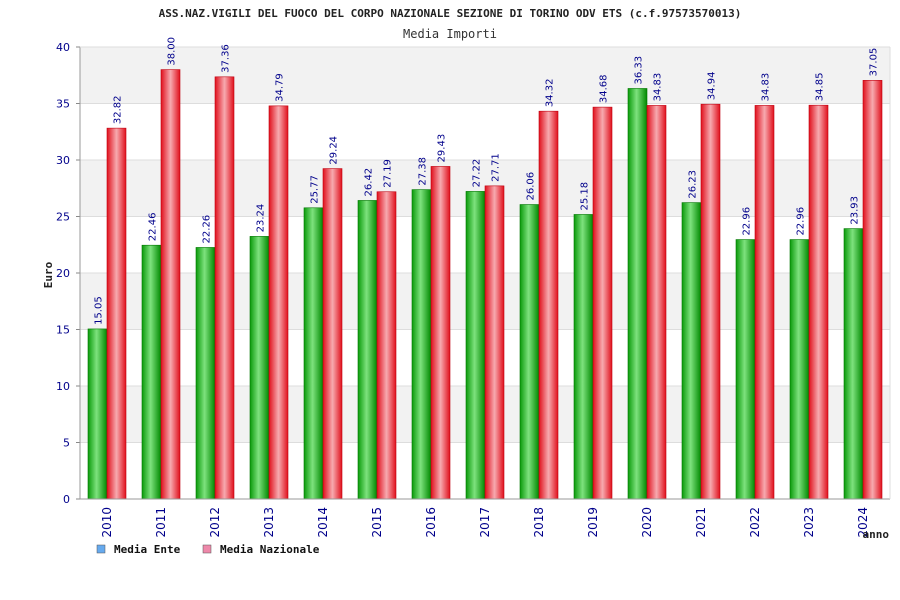 This screenshot has height=600, width=900. Describe the element at coordinates (63, 160) in the screenshot. I see `y-tick-label: 30` at that location.